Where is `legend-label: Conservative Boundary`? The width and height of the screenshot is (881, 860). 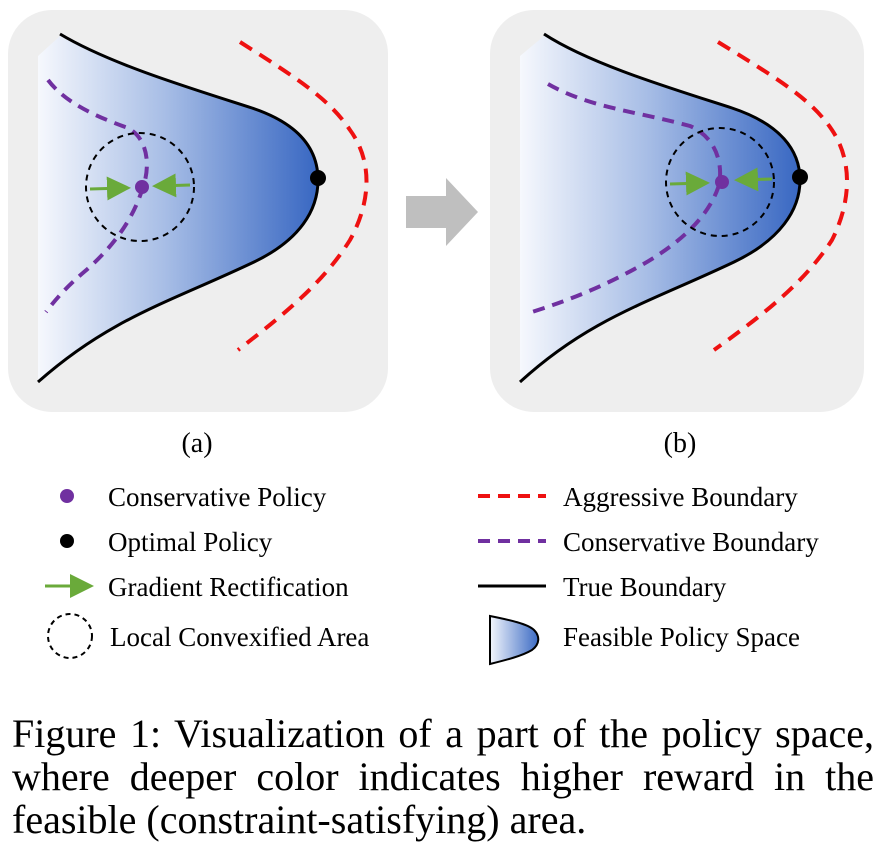
legend-label: Conservative Boundary is located at coordinates (691, 542).